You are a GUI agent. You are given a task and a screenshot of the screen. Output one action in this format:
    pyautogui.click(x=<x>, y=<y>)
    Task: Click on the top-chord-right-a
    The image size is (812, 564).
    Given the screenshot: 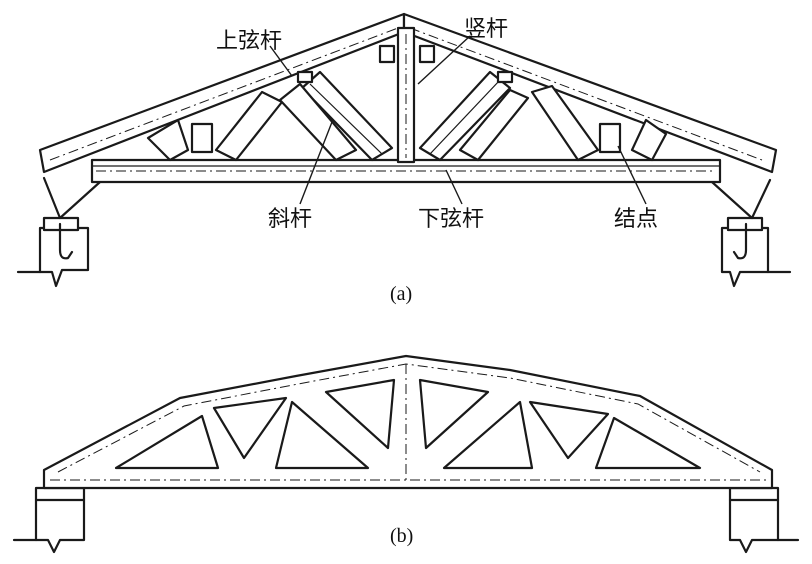 What is the action you would take?
    pyautogui.click(x=590, y=93)
    